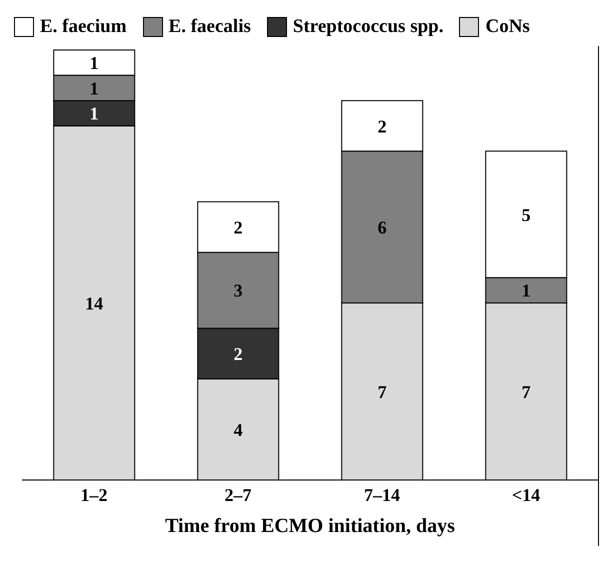 Image resolution: width=603 pixels, height=562 pixels. I want to click on legend-label: Streptococcus spp., so click(368, 27).